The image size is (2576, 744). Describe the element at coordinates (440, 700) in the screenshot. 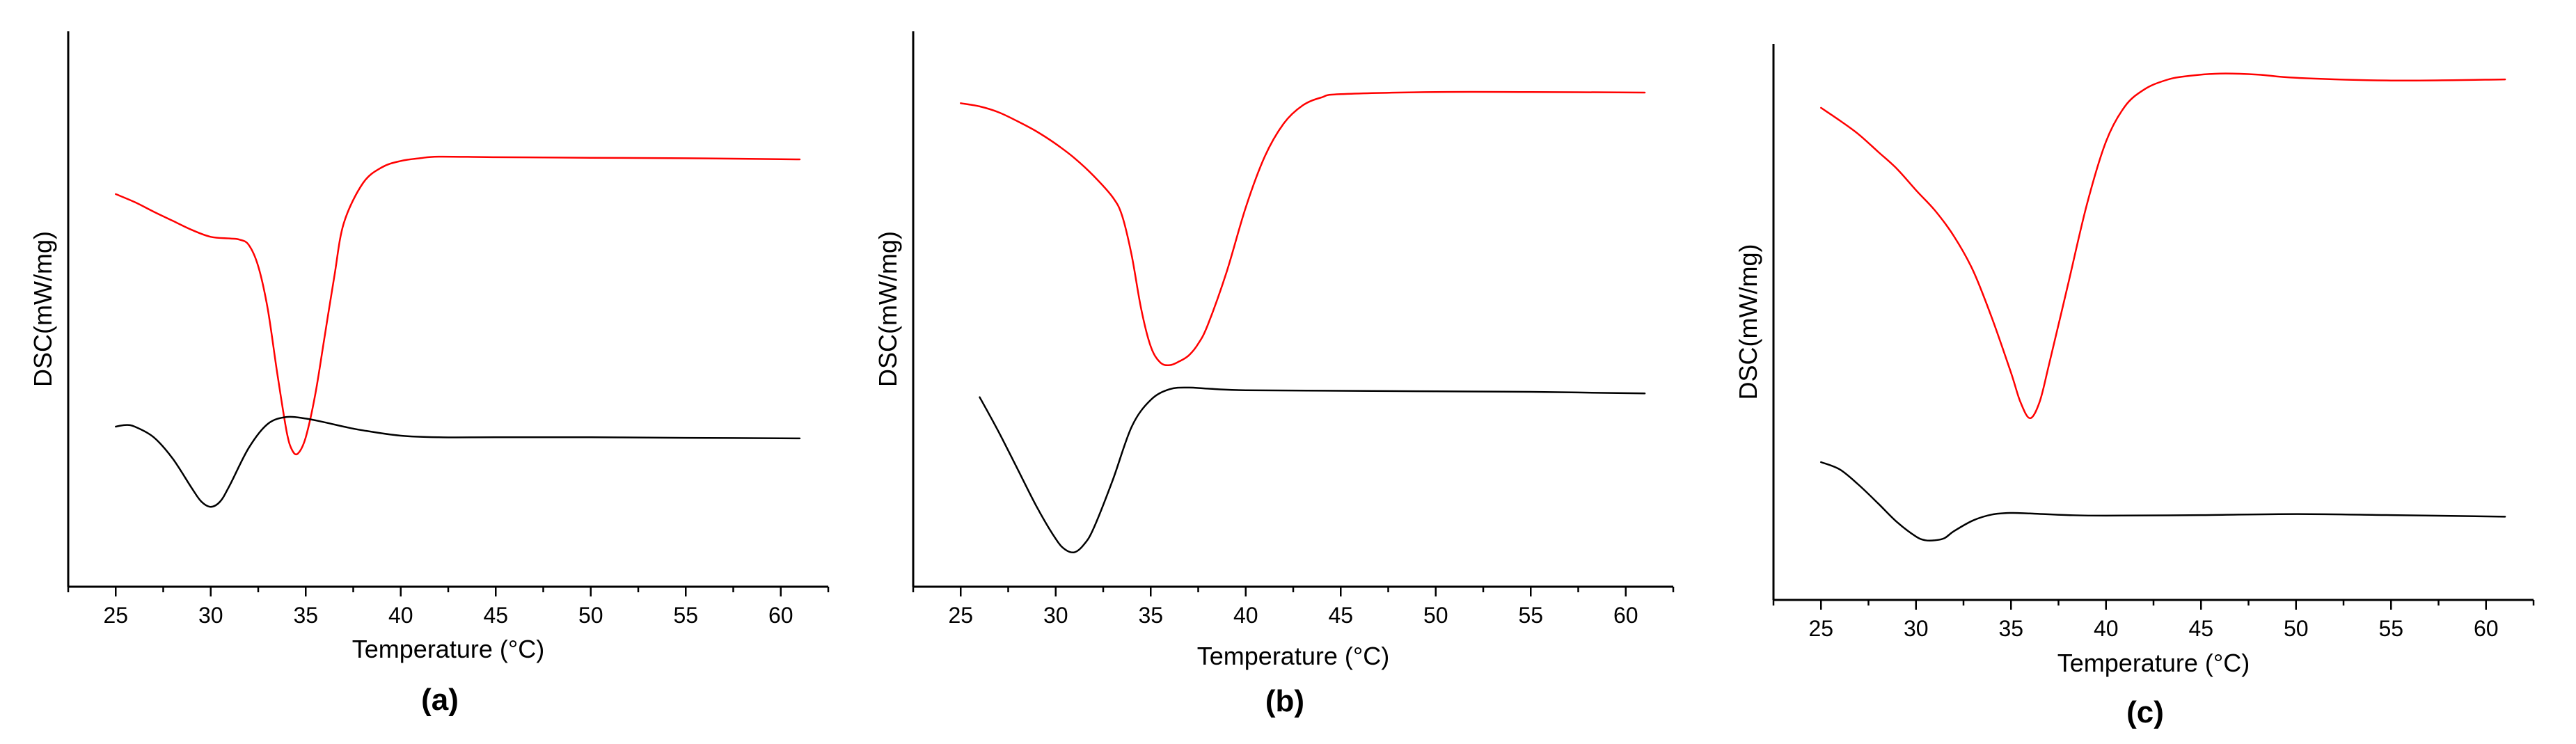

I see `panel-label: (a)` at that location.